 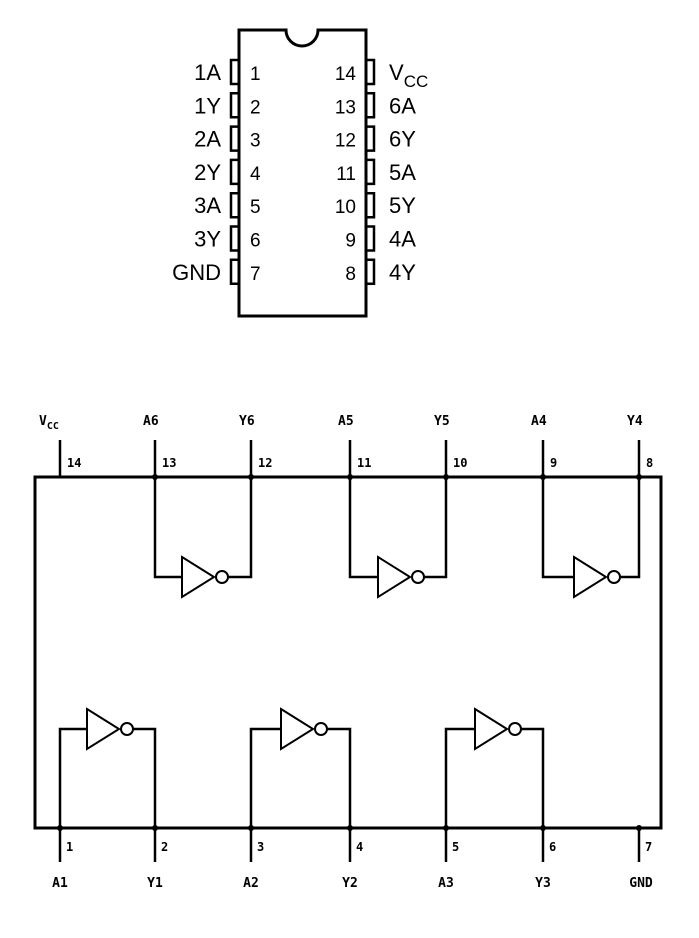 I want to click on pin-label-y3: Y3, so click(x=543, y=883).